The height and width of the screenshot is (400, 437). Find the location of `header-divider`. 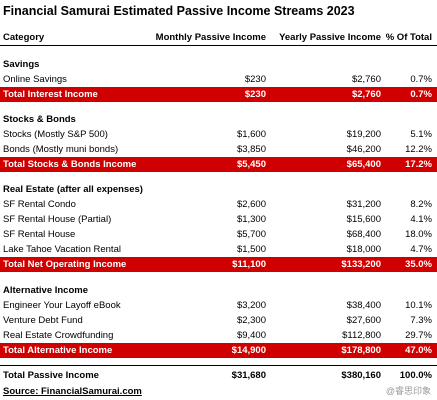

header-divider is located at coordinates (218, 45).